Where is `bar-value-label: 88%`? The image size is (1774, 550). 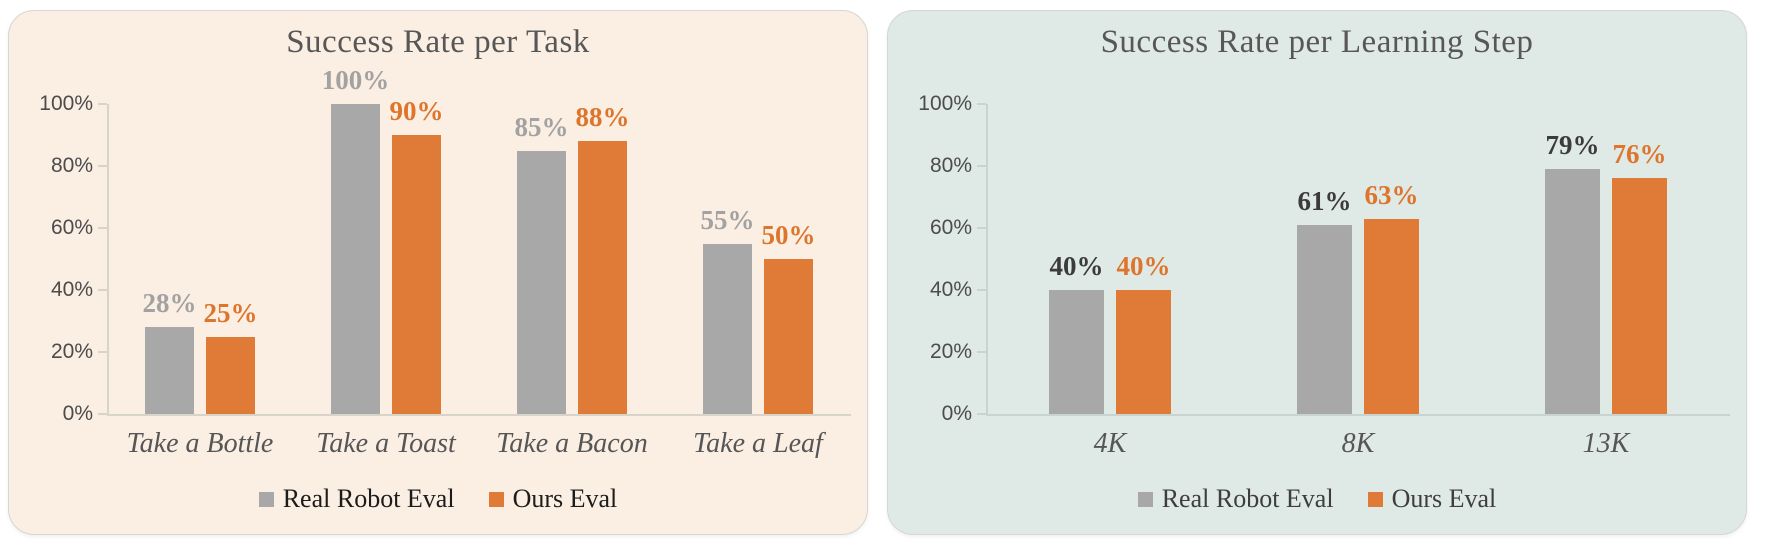 bar-value-label: 88% is located at coordinates (602, 117).